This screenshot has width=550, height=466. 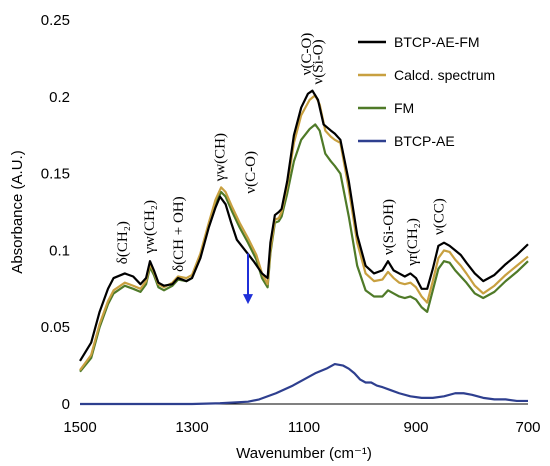 What do you see at coordinates (220, 157) in the screenshot?
I see `annotation-label: γw(CH)` at bounding box center [220, 157].